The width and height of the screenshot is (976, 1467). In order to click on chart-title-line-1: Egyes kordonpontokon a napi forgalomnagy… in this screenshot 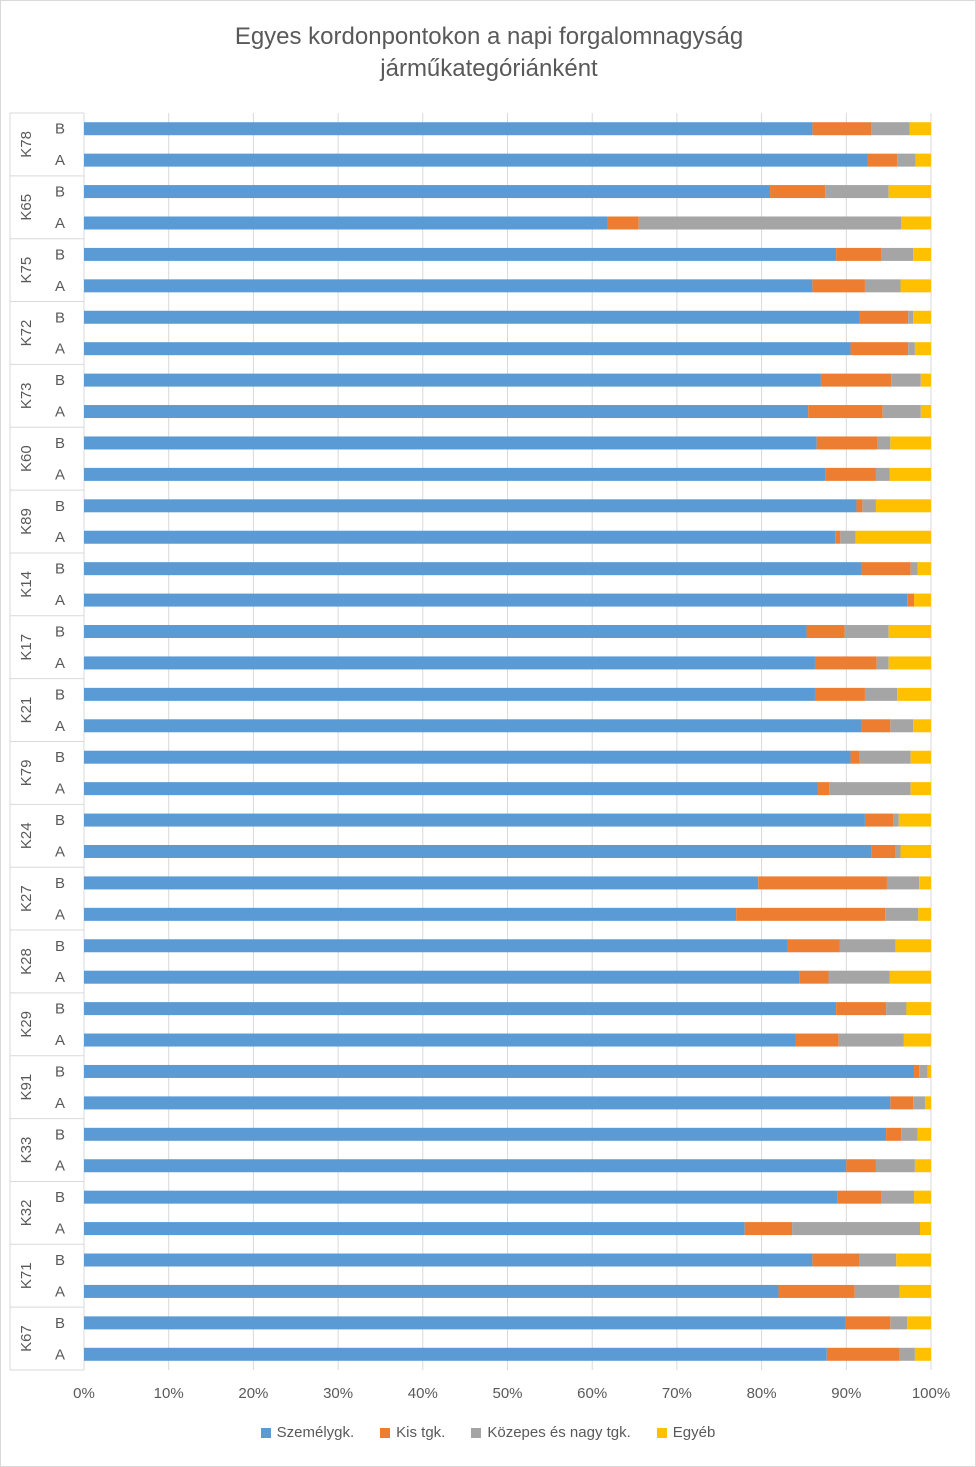, I will do `click(489, 36)`.